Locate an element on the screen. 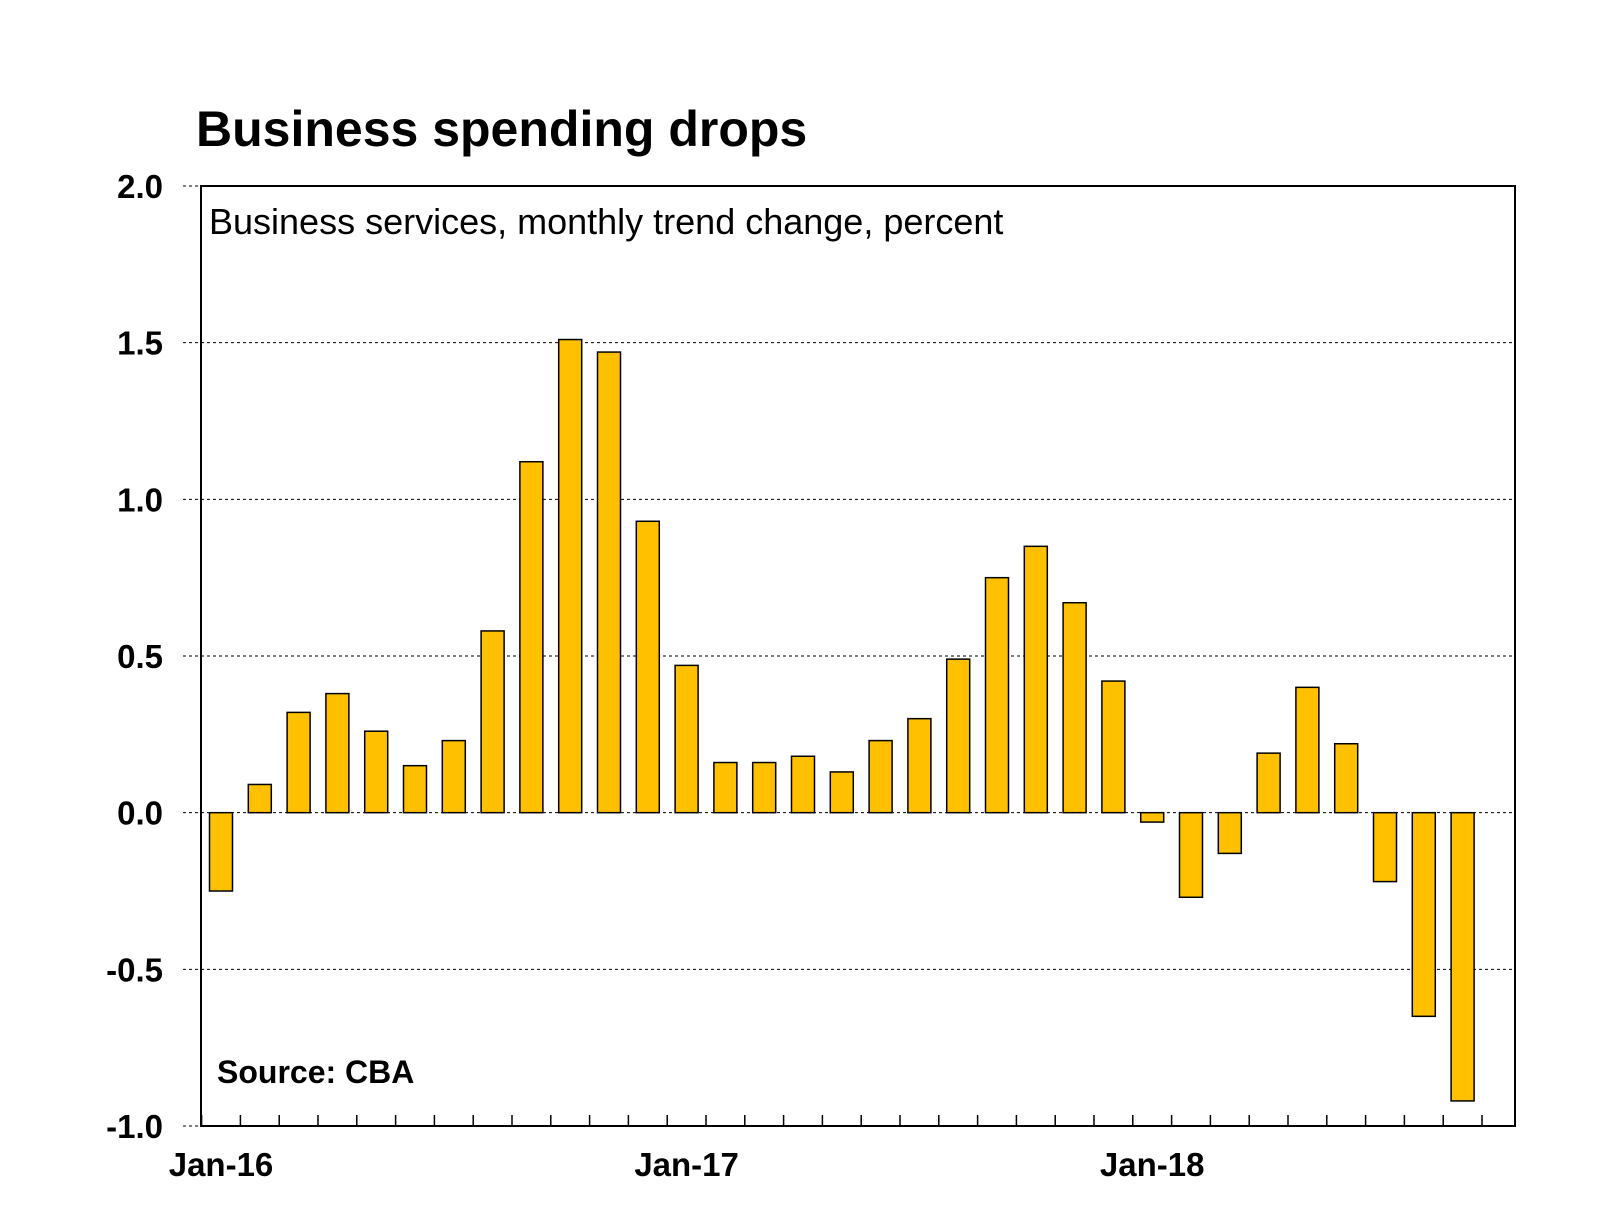  x-tick-label: Jan-18 is located at coordinates (1152, 1164).